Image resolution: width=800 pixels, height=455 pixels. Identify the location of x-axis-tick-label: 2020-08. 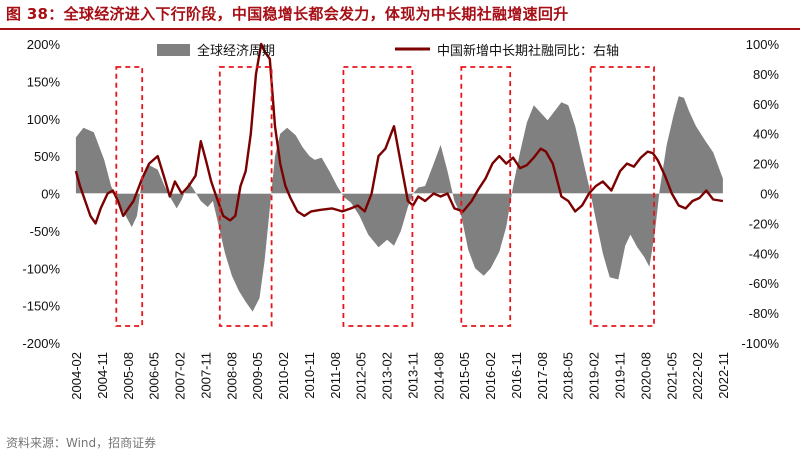
(645, 376).